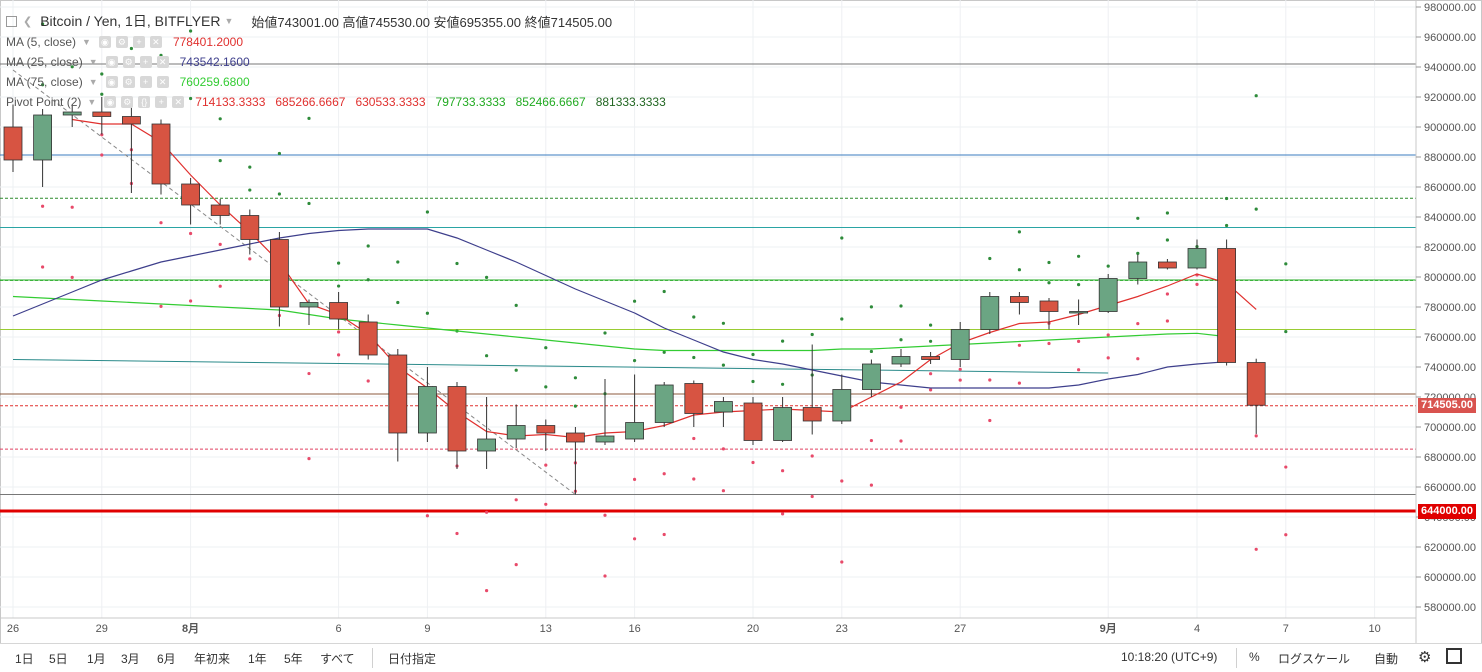 The height and width of the screenshot is (672, 1482). Describe the element at coordinates (1108, 628) in the screenshot. I see `x-tick-label: 9月` at that location.